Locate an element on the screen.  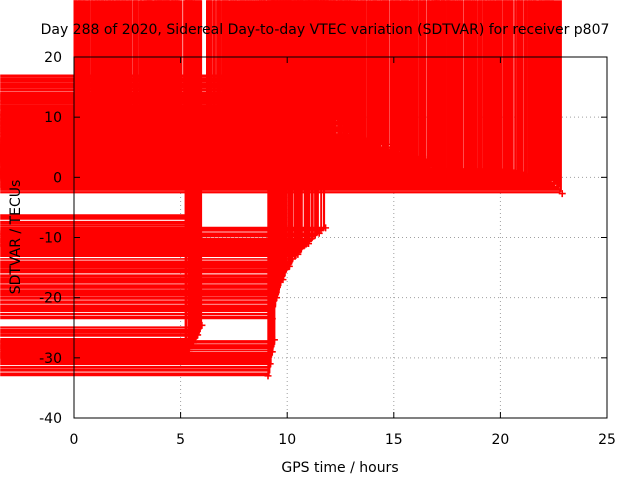
y-axis-label: SDTVAR / TECUs is located at coordinates (16, 237).